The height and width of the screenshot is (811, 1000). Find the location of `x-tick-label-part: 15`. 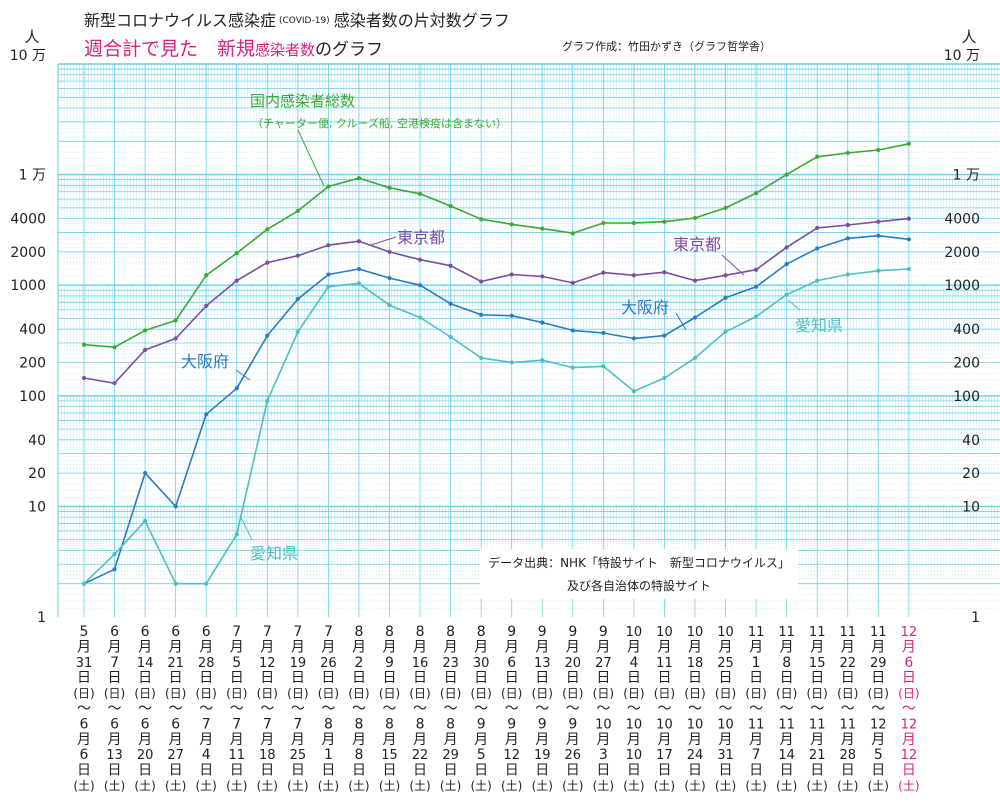

x-tick-label-part: 15 is located at coordinates (817, 663).